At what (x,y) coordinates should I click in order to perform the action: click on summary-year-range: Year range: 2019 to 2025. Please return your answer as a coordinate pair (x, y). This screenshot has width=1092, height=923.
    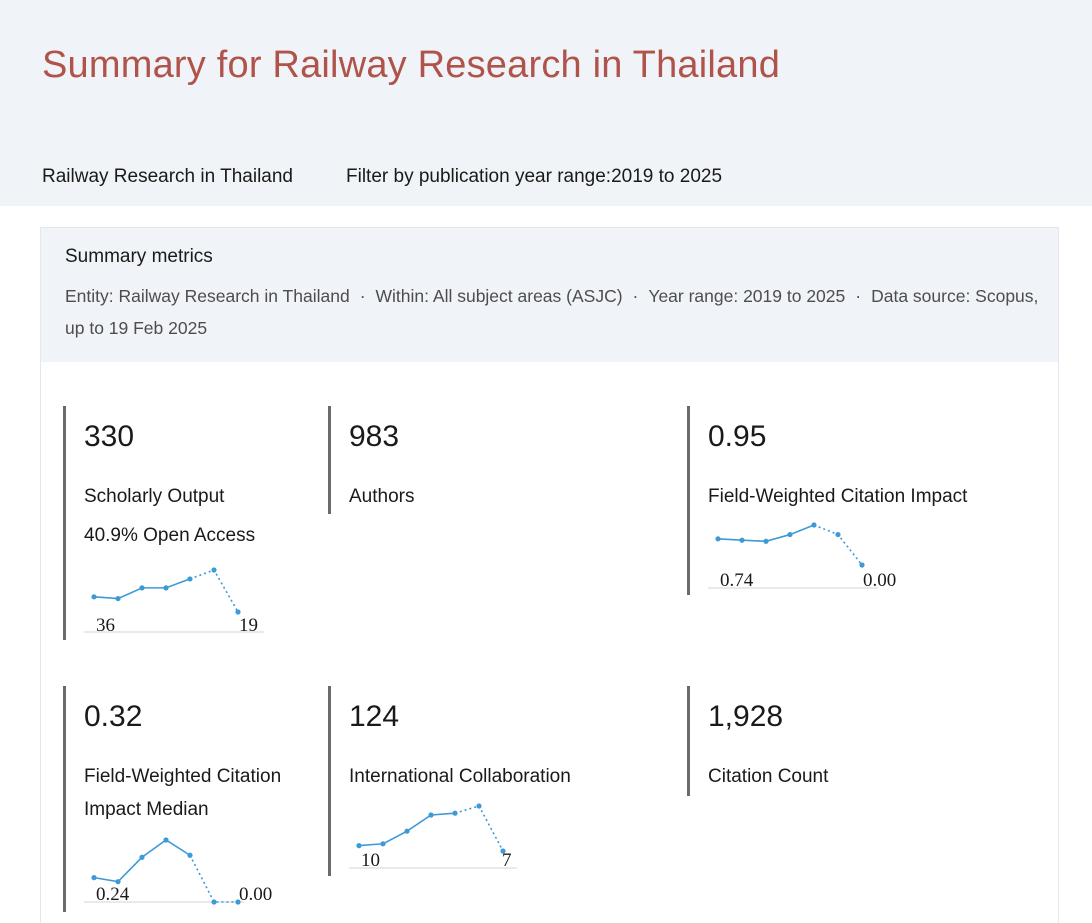
    Looking at the image, I should click on (747, 296).